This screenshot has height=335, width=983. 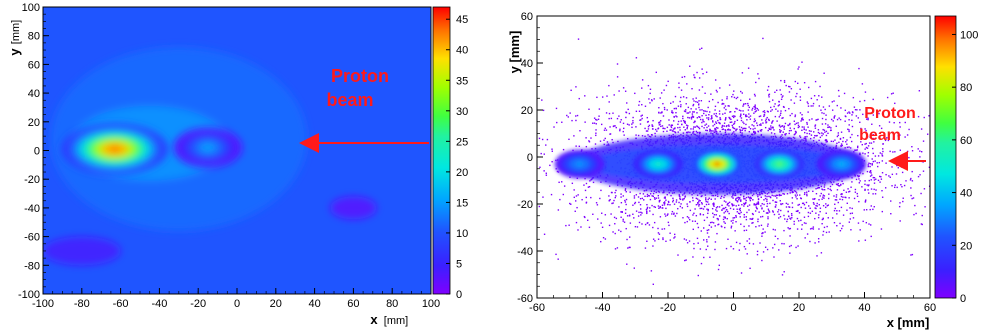 I want to click on right-y-tick-label: 0, so click(x=530, y=158).